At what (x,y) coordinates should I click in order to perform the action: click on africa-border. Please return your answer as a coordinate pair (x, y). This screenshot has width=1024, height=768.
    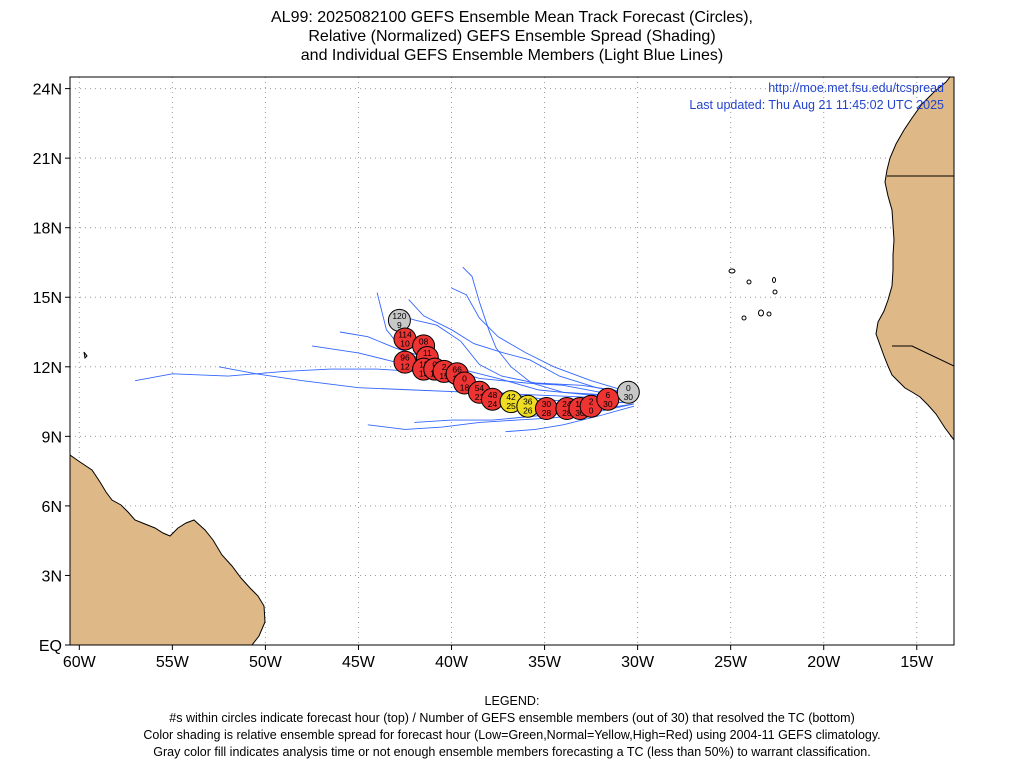
    Looking at the image, I should click on (920, 271).